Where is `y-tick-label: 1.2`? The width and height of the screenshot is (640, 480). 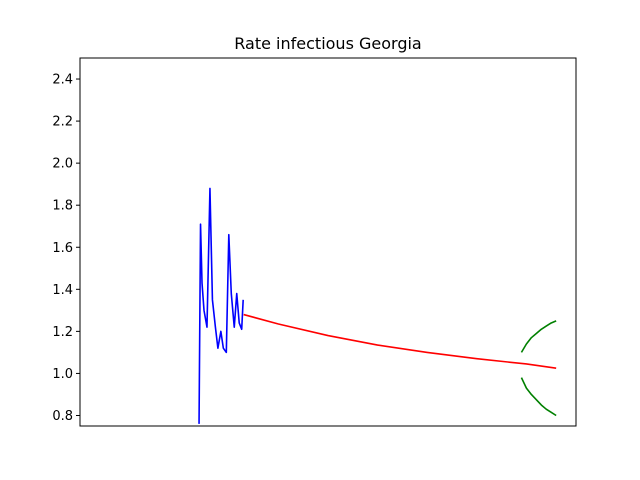
y-tick-label: 1.2 is located at coordinates (62, 332).